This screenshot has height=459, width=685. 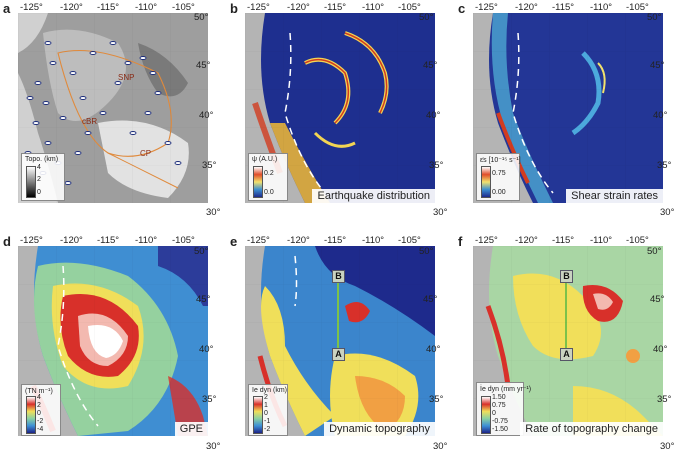 What do you see at coordinates (126, 77) in the screenshot?
I see `region-label-snp: SNP` at bounding box center [126, 77].